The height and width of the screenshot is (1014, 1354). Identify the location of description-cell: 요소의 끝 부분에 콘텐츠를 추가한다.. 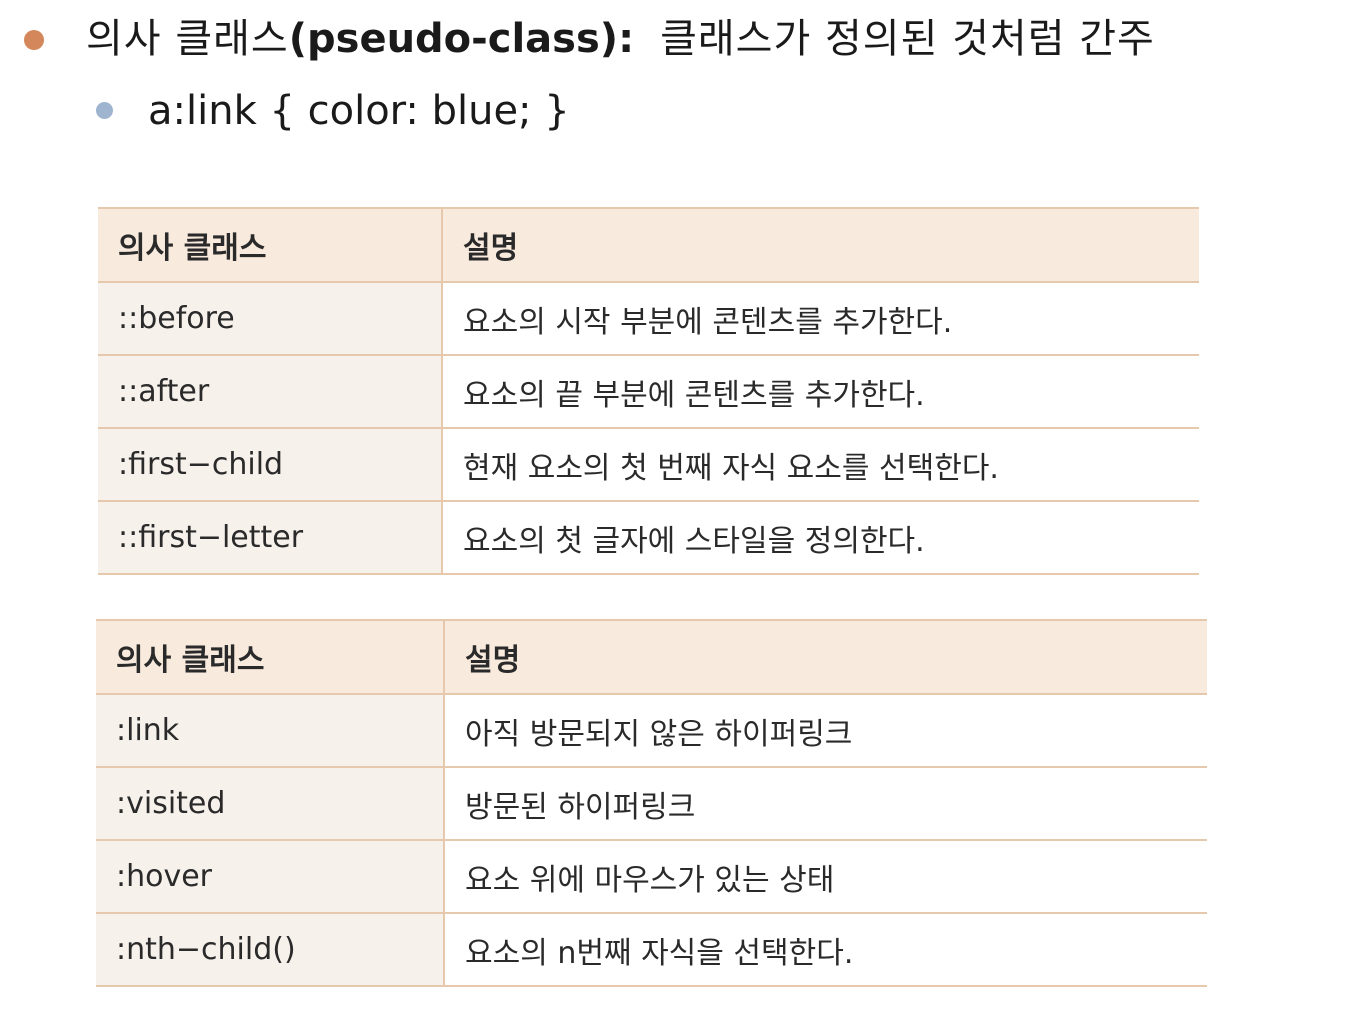
(820, 391).